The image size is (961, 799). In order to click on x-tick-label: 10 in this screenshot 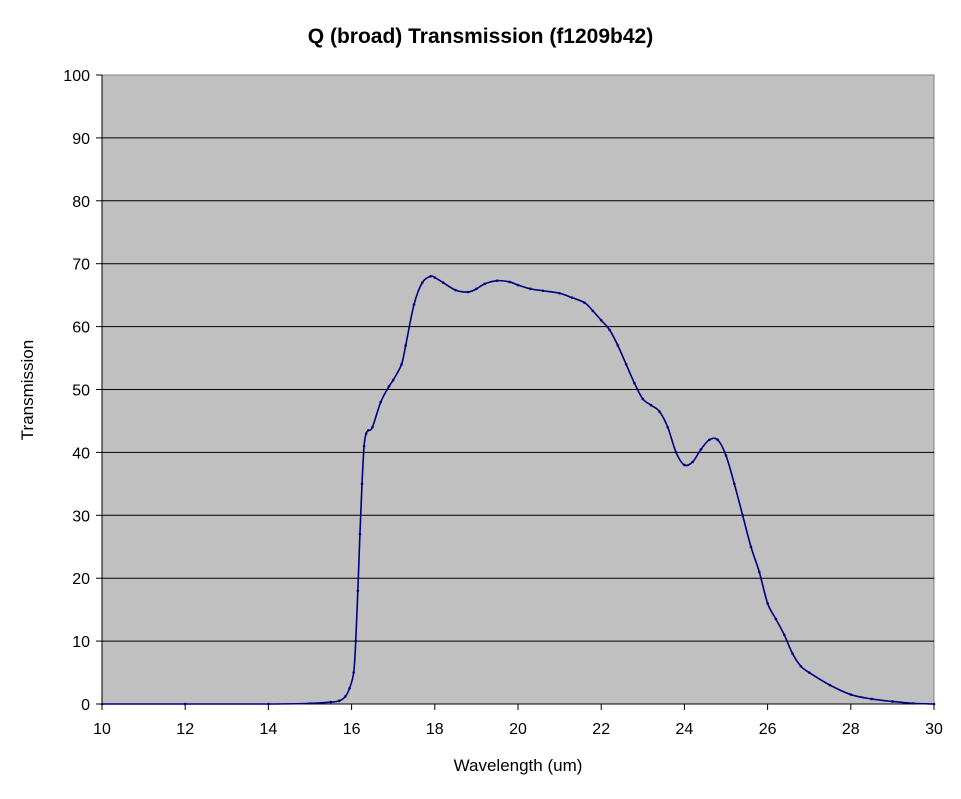, I will do `click(102, 729)`.